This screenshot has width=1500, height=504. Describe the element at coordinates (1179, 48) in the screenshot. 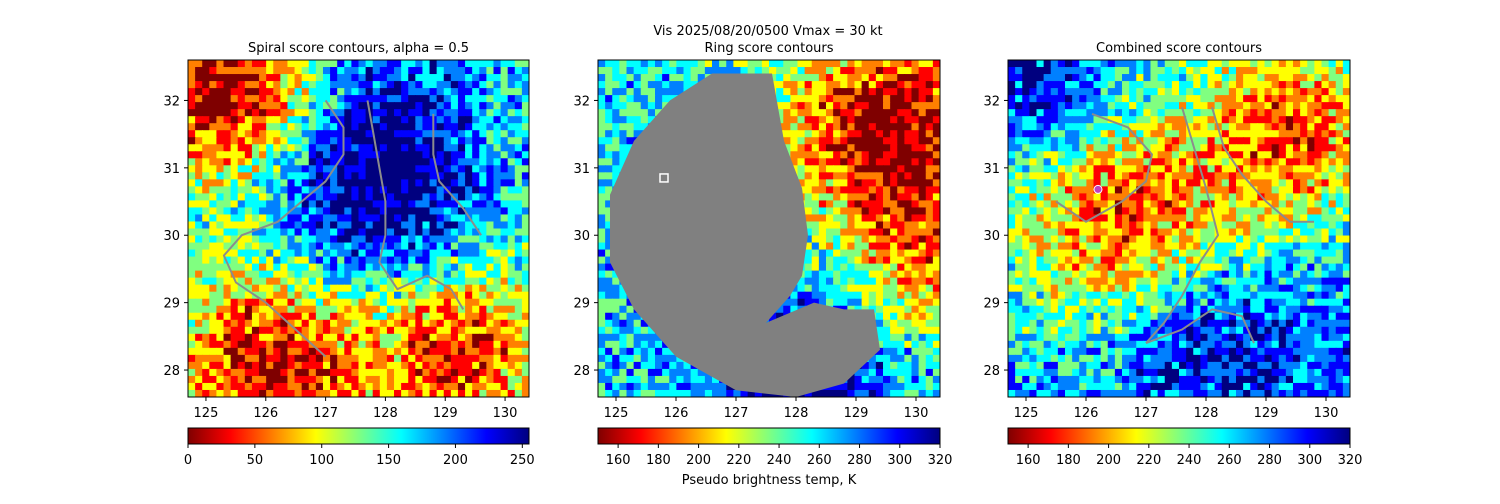

I see `panel-title: Combined score contours` at that location.